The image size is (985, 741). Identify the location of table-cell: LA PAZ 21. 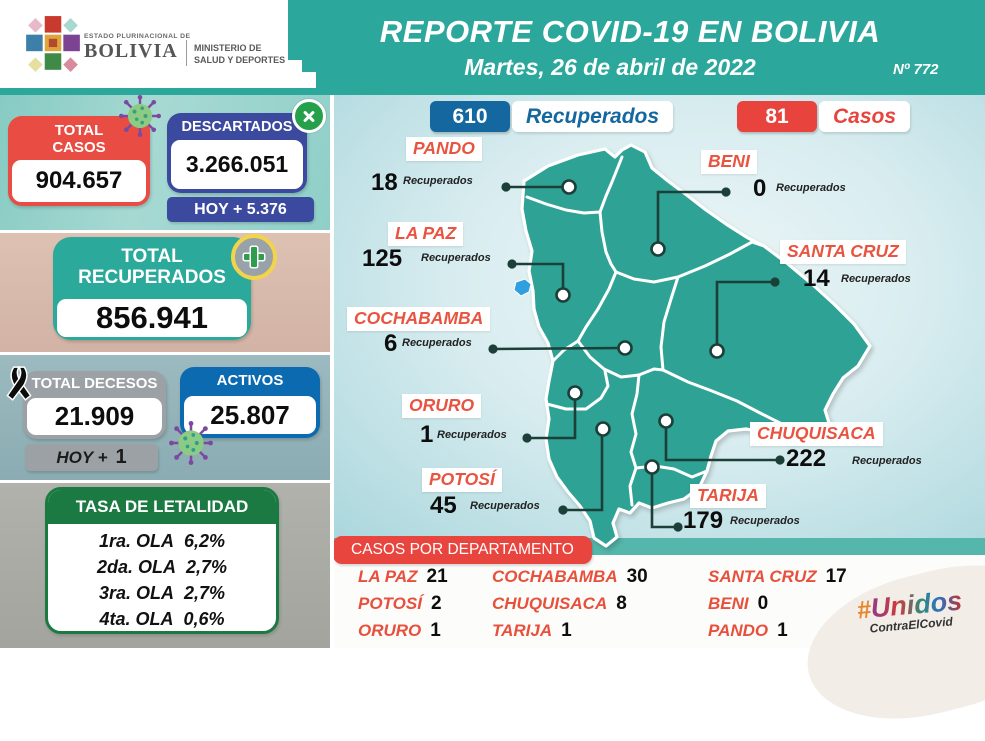
(403, 576).